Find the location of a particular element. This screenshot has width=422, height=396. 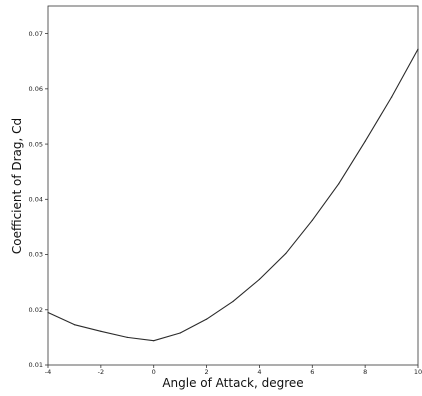

y-tick-label: 0.01 is located at coordinates (36, 365).